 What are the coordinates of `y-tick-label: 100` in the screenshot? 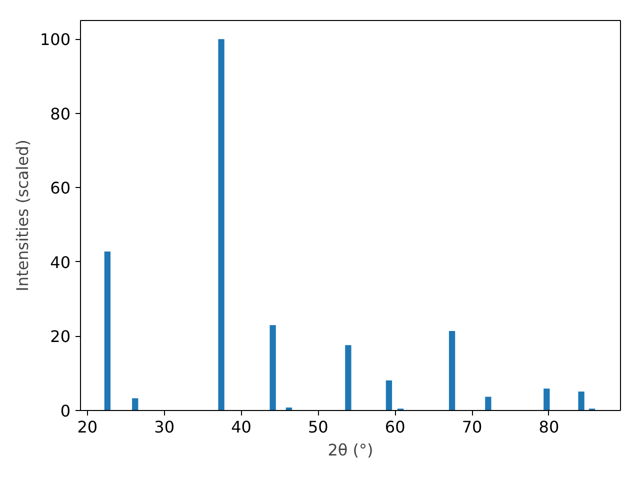 It's located at (55, 40).